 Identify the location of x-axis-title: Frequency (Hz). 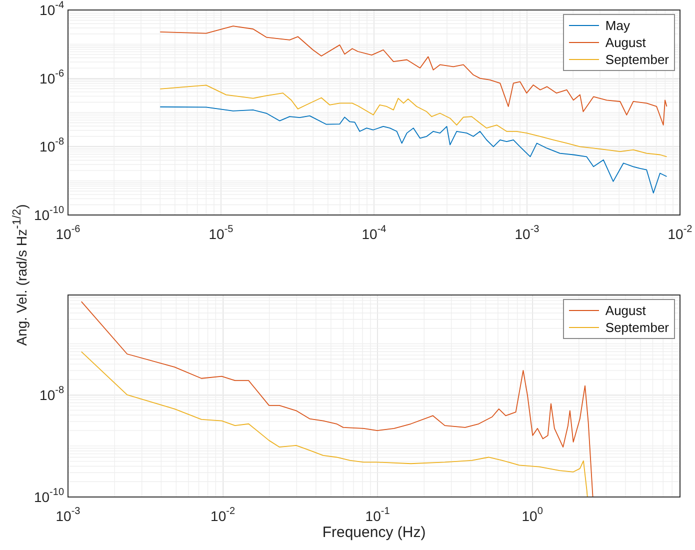
(374, 532).